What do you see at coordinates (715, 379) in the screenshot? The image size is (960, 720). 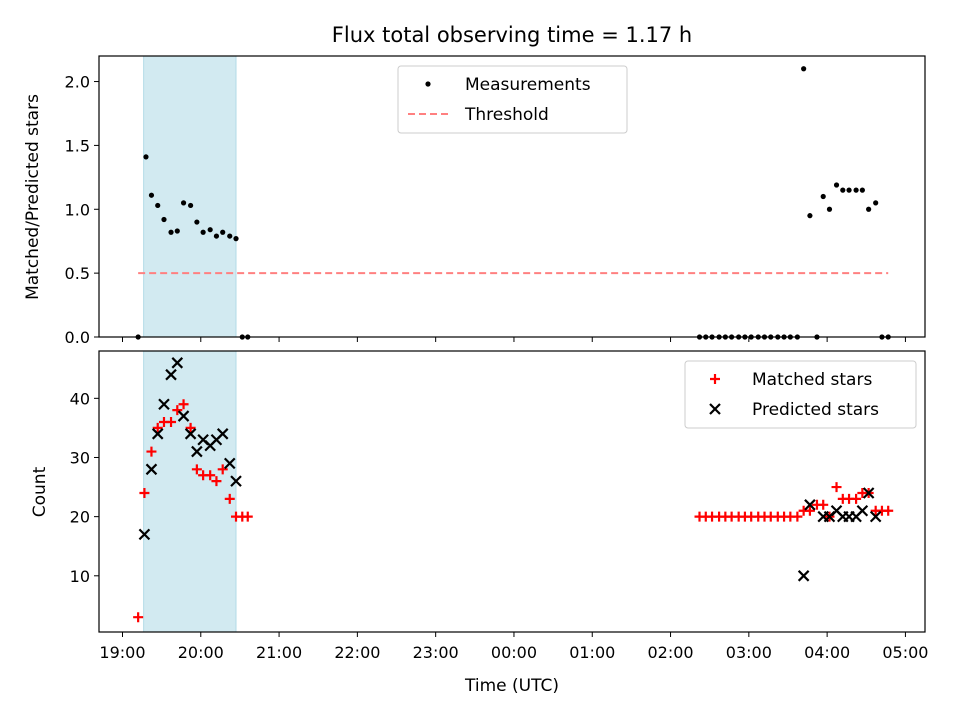 I see `legend-swatch-plus` at bounding box center [715, 379].